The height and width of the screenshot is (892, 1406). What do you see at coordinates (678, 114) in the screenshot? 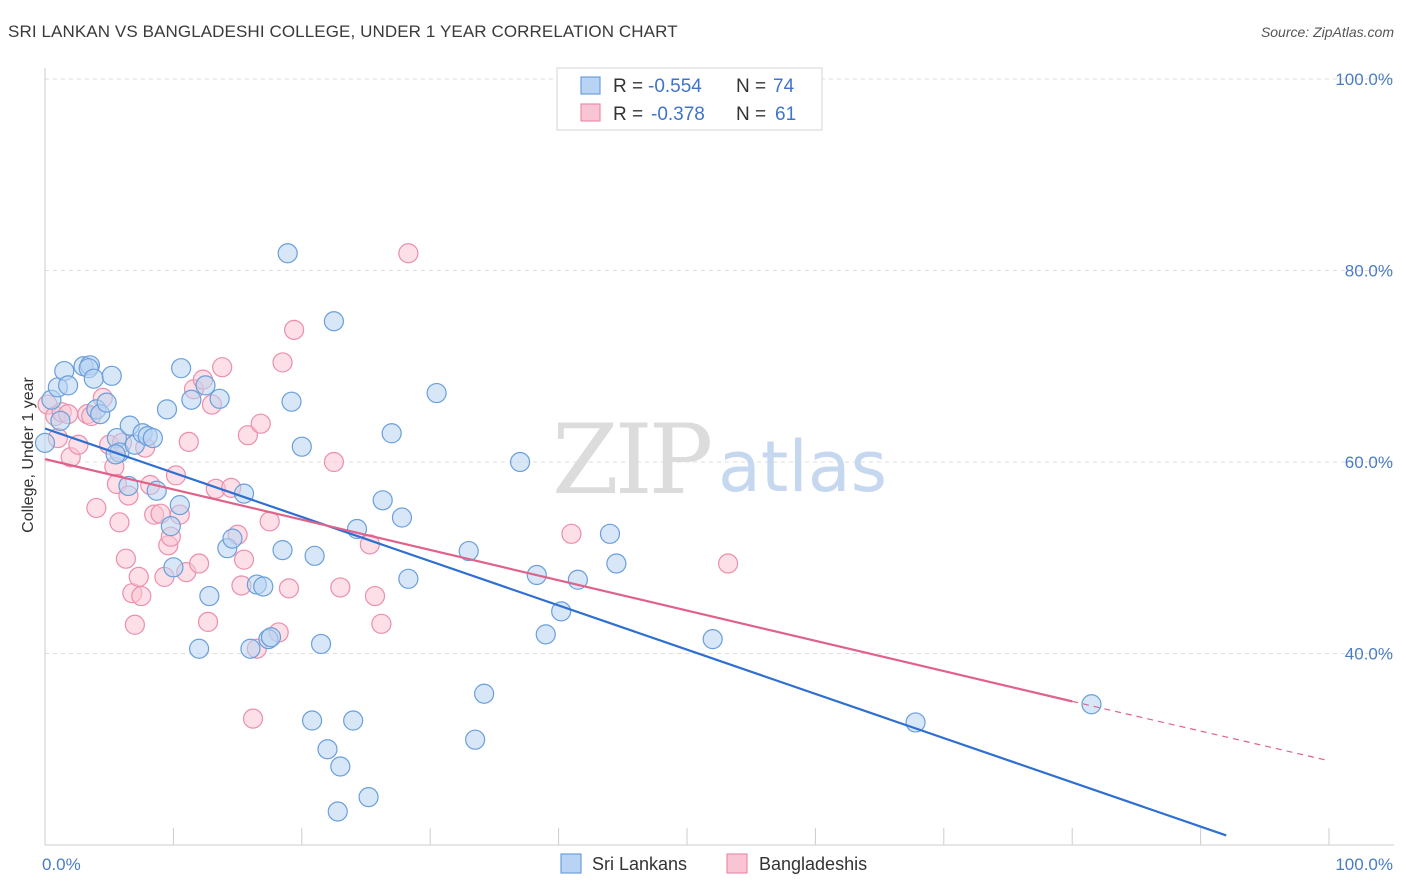
I see `legend-r-value-bangladeshis: -0.378` at bounding box center [678, 114].